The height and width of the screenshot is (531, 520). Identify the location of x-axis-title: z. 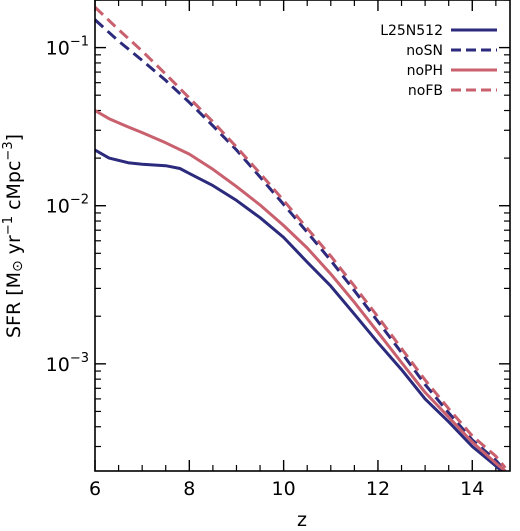
(302, 520).